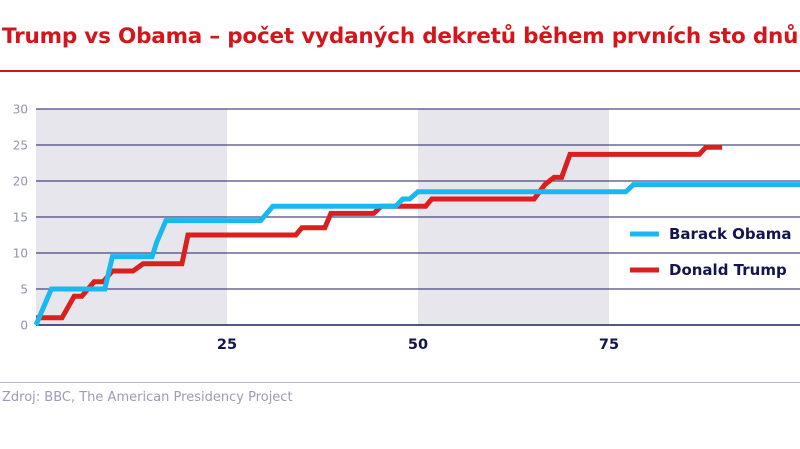 This screenshot has height=449, width=800. I want to click on x-tick-label: 25, so click(227, 345).